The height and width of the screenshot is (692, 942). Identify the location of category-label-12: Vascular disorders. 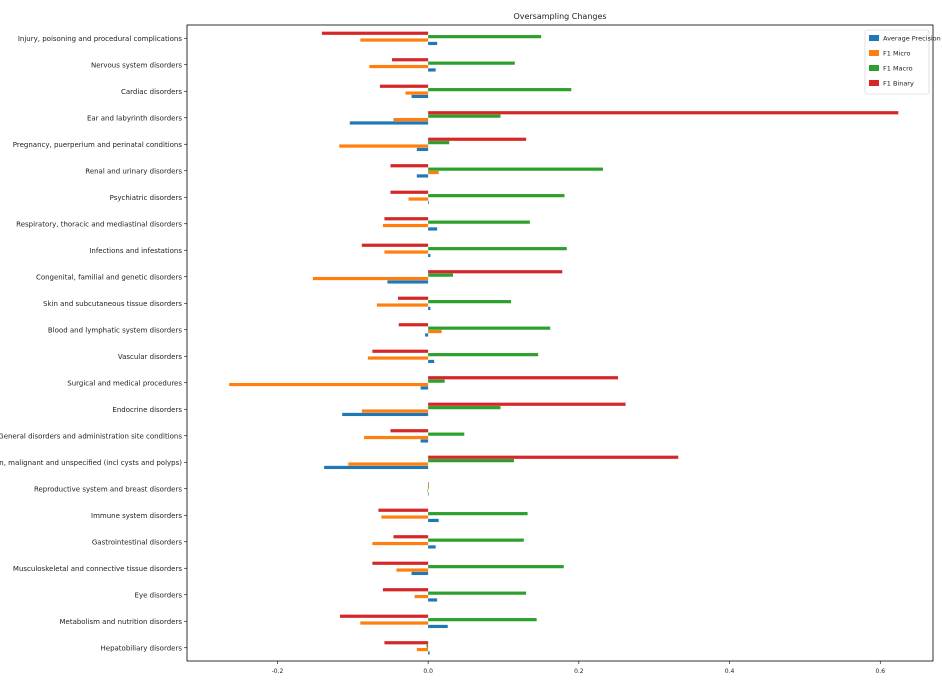
(150, 357).